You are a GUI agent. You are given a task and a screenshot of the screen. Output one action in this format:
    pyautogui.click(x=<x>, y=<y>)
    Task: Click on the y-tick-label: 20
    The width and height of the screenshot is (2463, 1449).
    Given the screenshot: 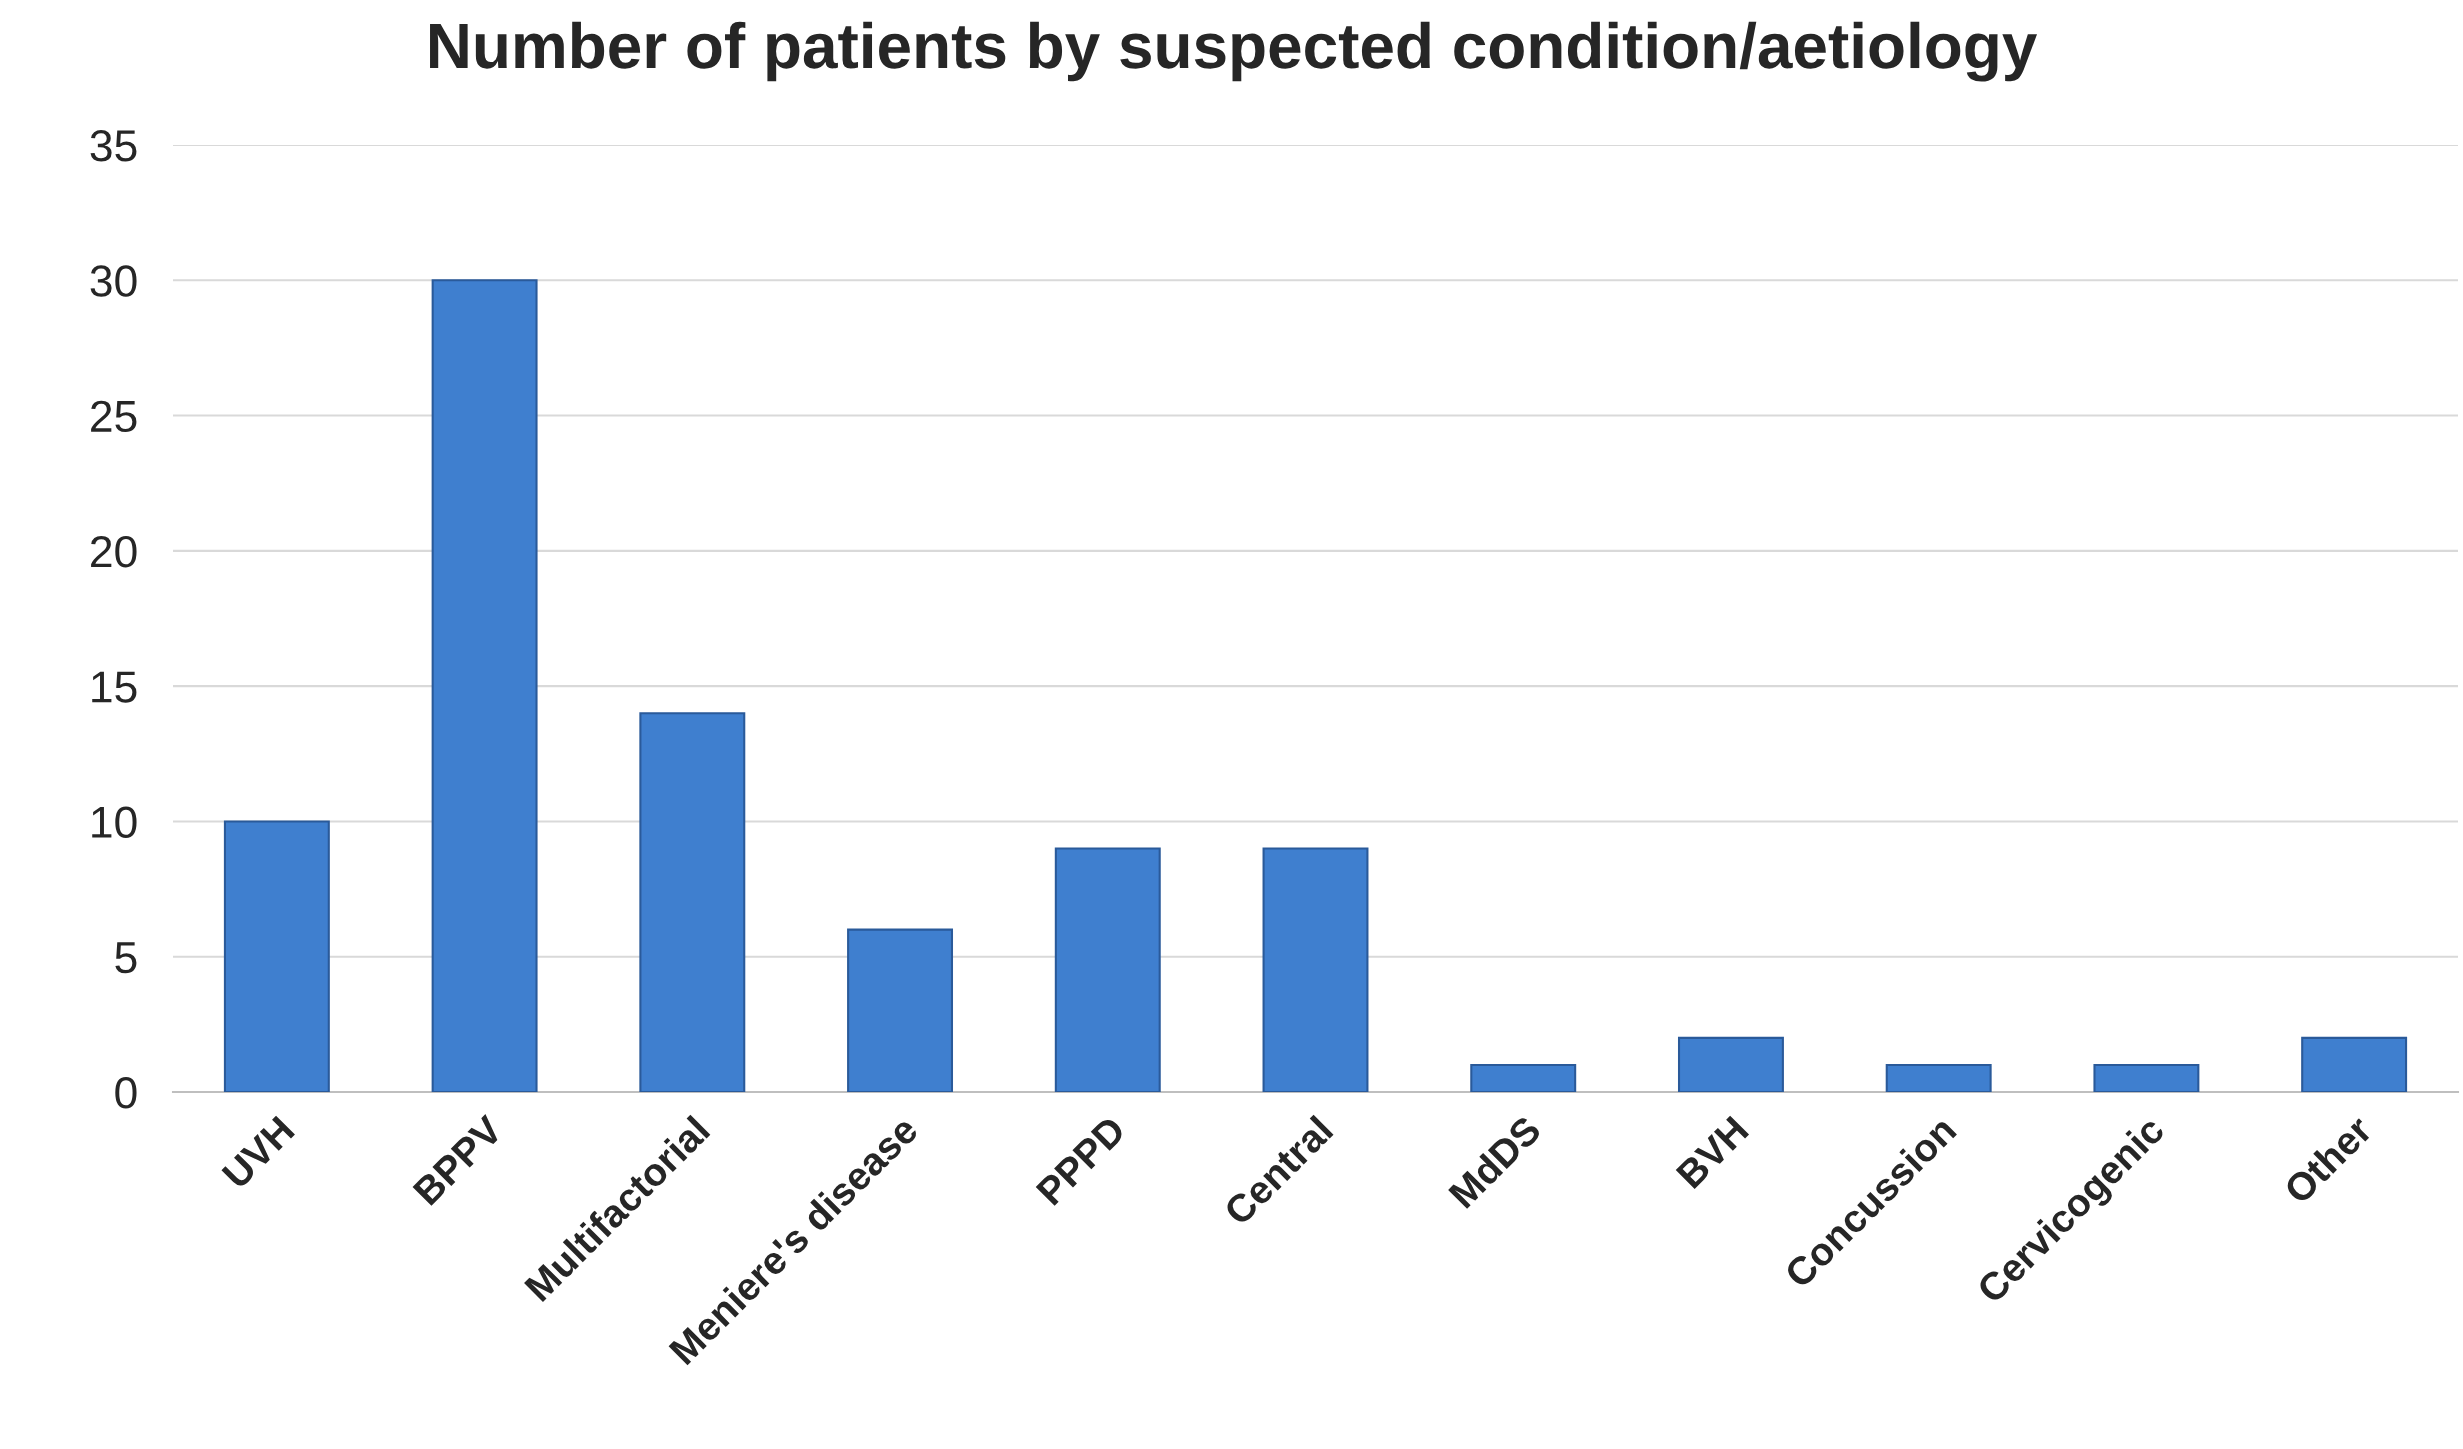 What is the action you would take?
    pyautogui.click(x=114, y=551)
    